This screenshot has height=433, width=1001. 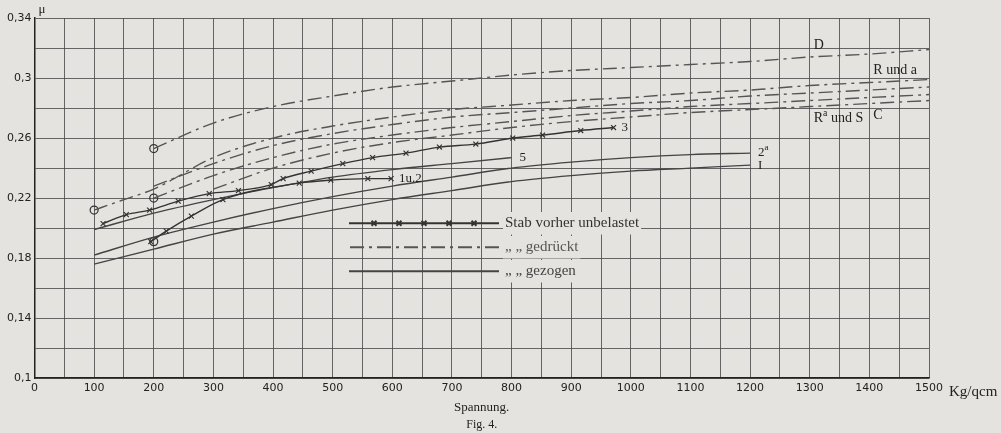 I want to click on x-axis-title: Spannung., so click(x=482, y=406).